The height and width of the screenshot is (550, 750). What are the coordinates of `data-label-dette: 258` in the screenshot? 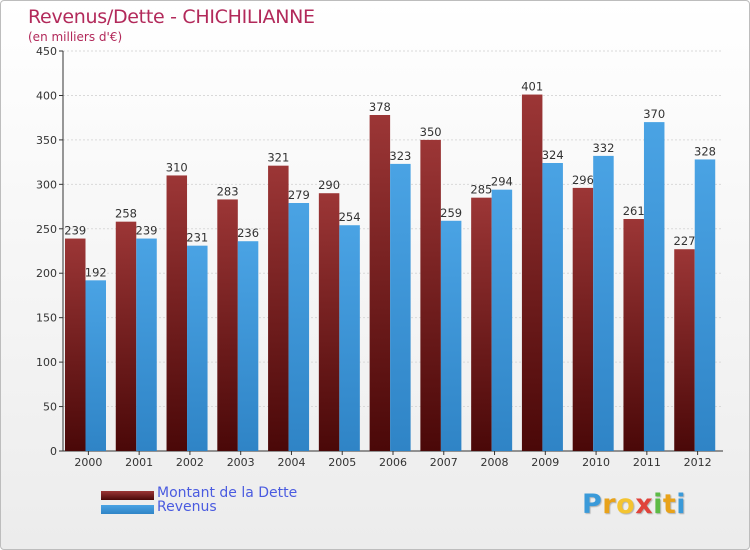 It's located at (126, 214).